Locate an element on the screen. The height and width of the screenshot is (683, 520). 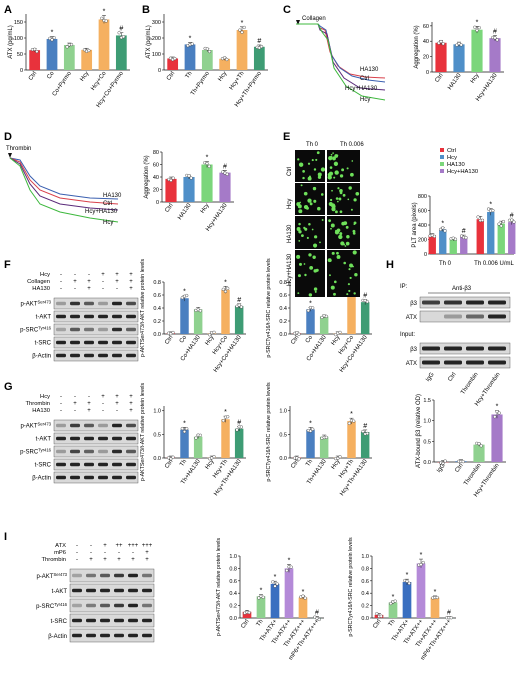
legend-label: HA130 is located at coordinates (456, 165).